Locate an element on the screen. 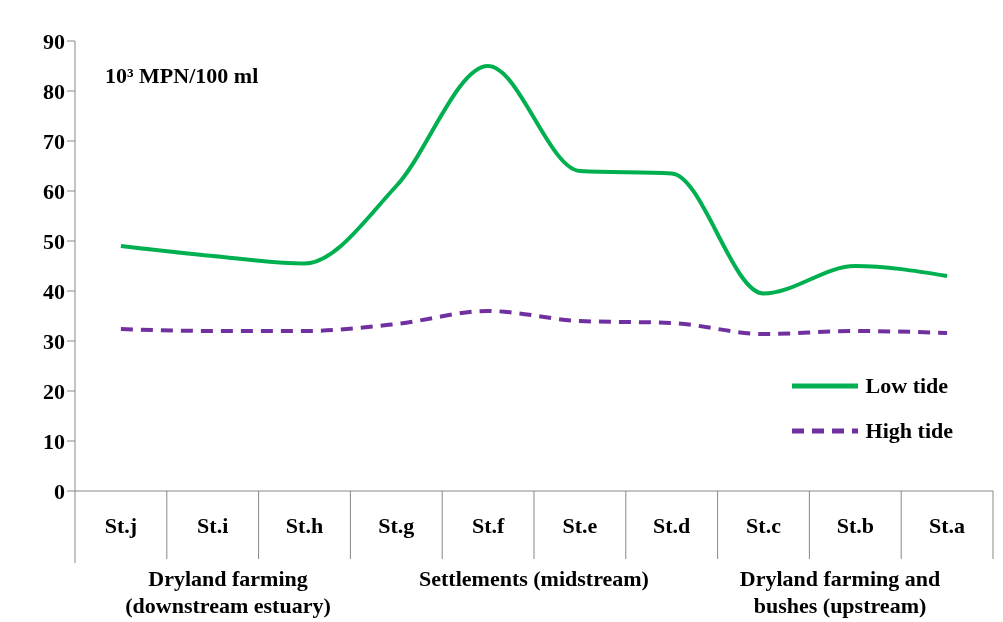 The height and width of the screenshot is (622, 1003). y-tick-label: 80 is located at coordinates (54, 91).